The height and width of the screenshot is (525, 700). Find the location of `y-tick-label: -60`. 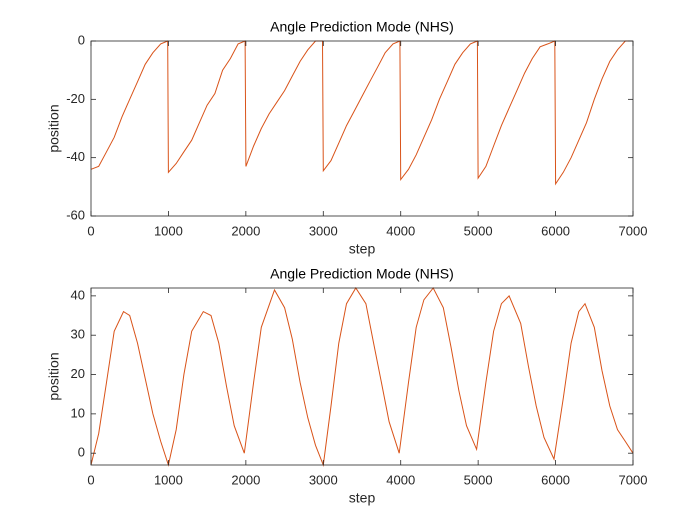

y-tick-label: -60 is located at coordinates (75, 214).